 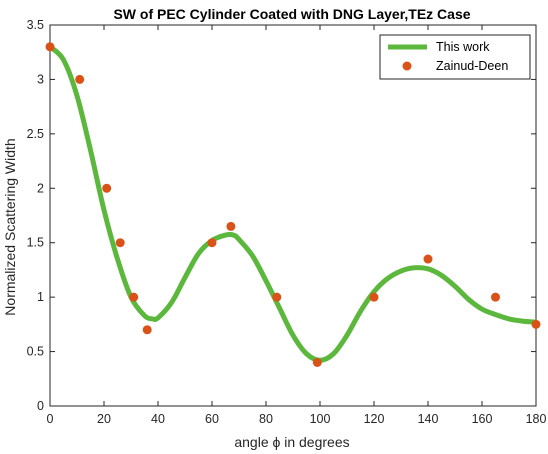 What do you see at coordinates (35, 243) in the screenshot?
I see `y-tick-label: 1.5` at bounding box center [35, 243].